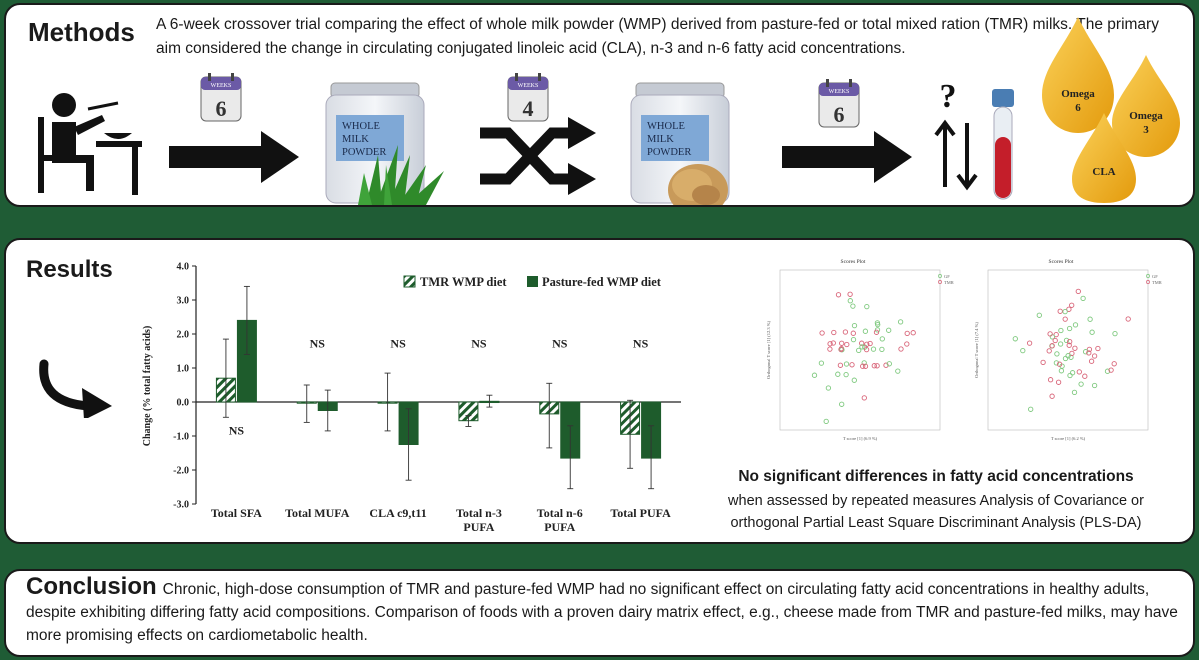  I want to click on omega-6-drop-icon: Omega 6, so click(1078, 75).